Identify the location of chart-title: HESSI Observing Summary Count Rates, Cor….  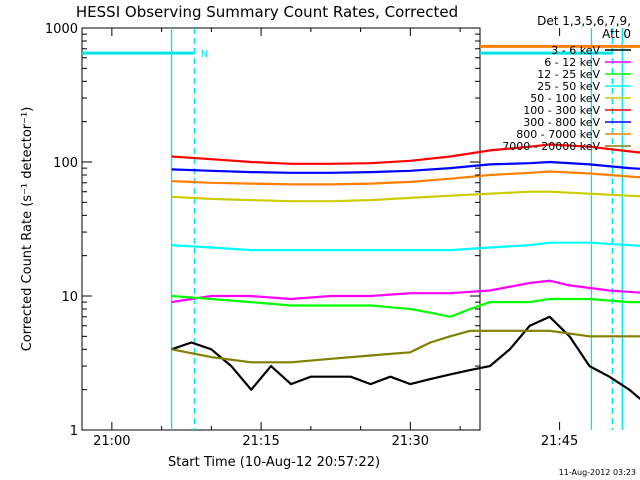
(267, 12).